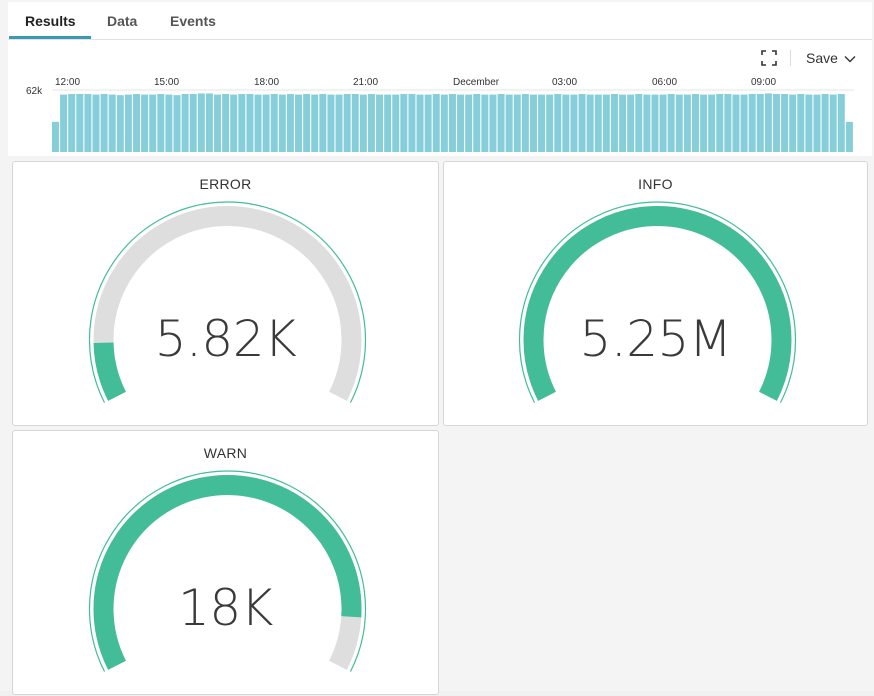  What do you see at coordinates (193, 21) in the screenshot?
I see `tab-events: Events` at bounding box center [193, 21].